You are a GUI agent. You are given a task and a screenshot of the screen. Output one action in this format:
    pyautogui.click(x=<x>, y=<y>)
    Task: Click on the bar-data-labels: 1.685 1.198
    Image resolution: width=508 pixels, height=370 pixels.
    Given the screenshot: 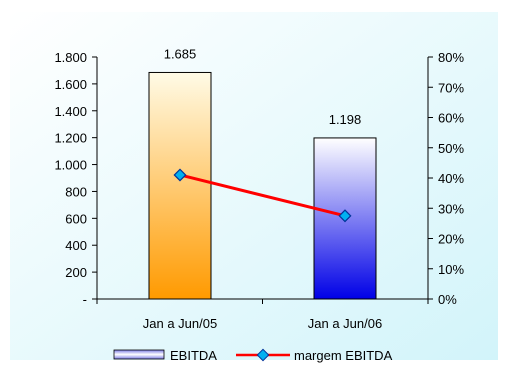 What is the action you would take?
    pyautogui.click(x=263, y=86)
    